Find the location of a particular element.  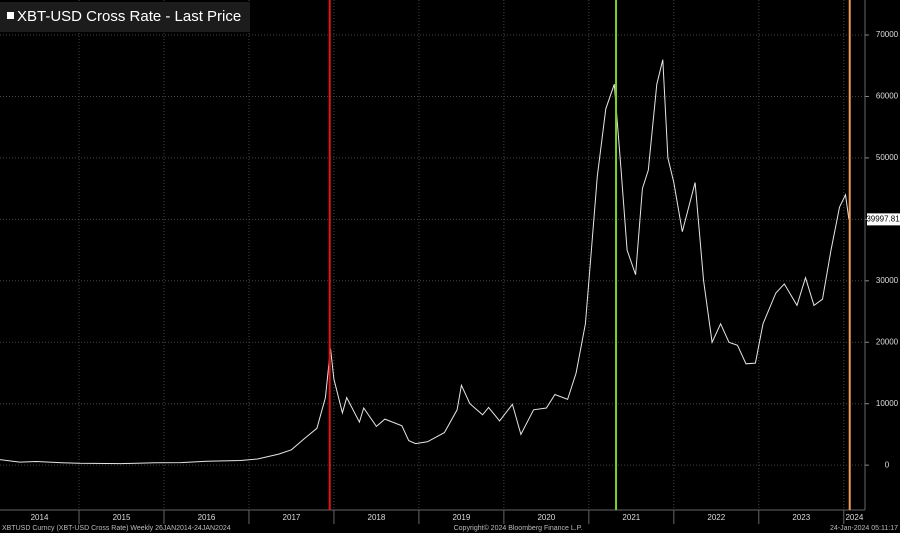

y-tick-label: 30000 is located at coordinates (887, 280).